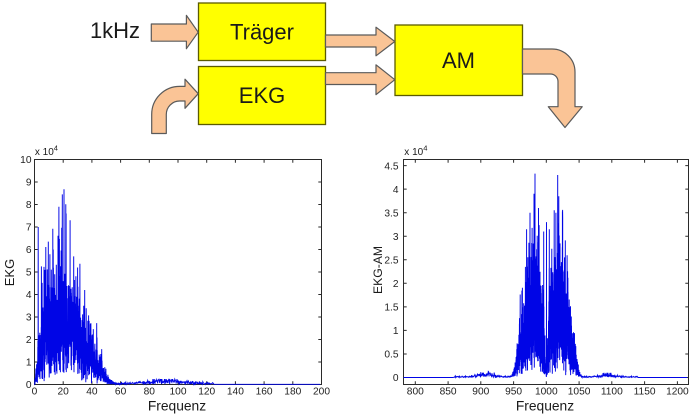 The image size is (697, 420). I want to click on svg-text: 850, so click(448, 391).